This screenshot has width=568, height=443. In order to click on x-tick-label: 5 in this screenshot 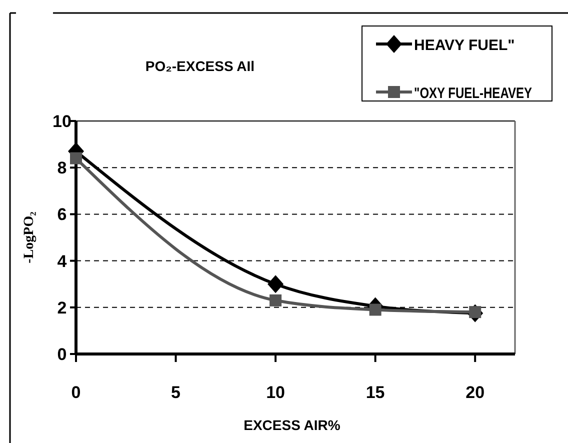, I will do `click(176, 392)`.